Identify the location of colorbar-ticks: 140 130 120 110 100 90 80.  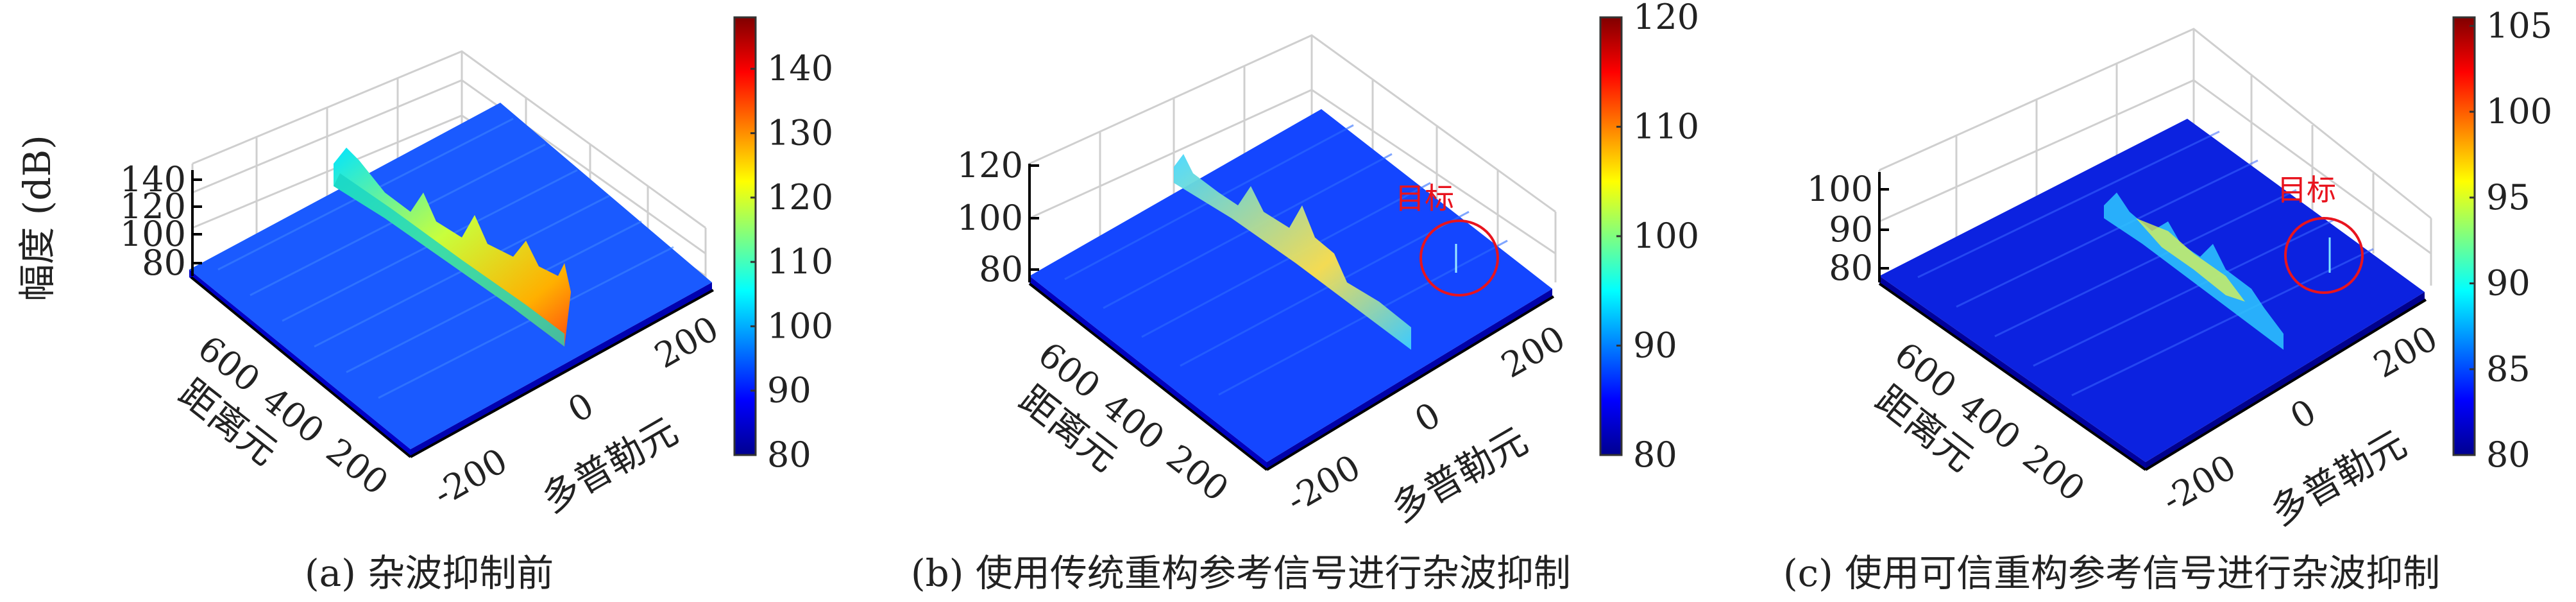
(791, 261).